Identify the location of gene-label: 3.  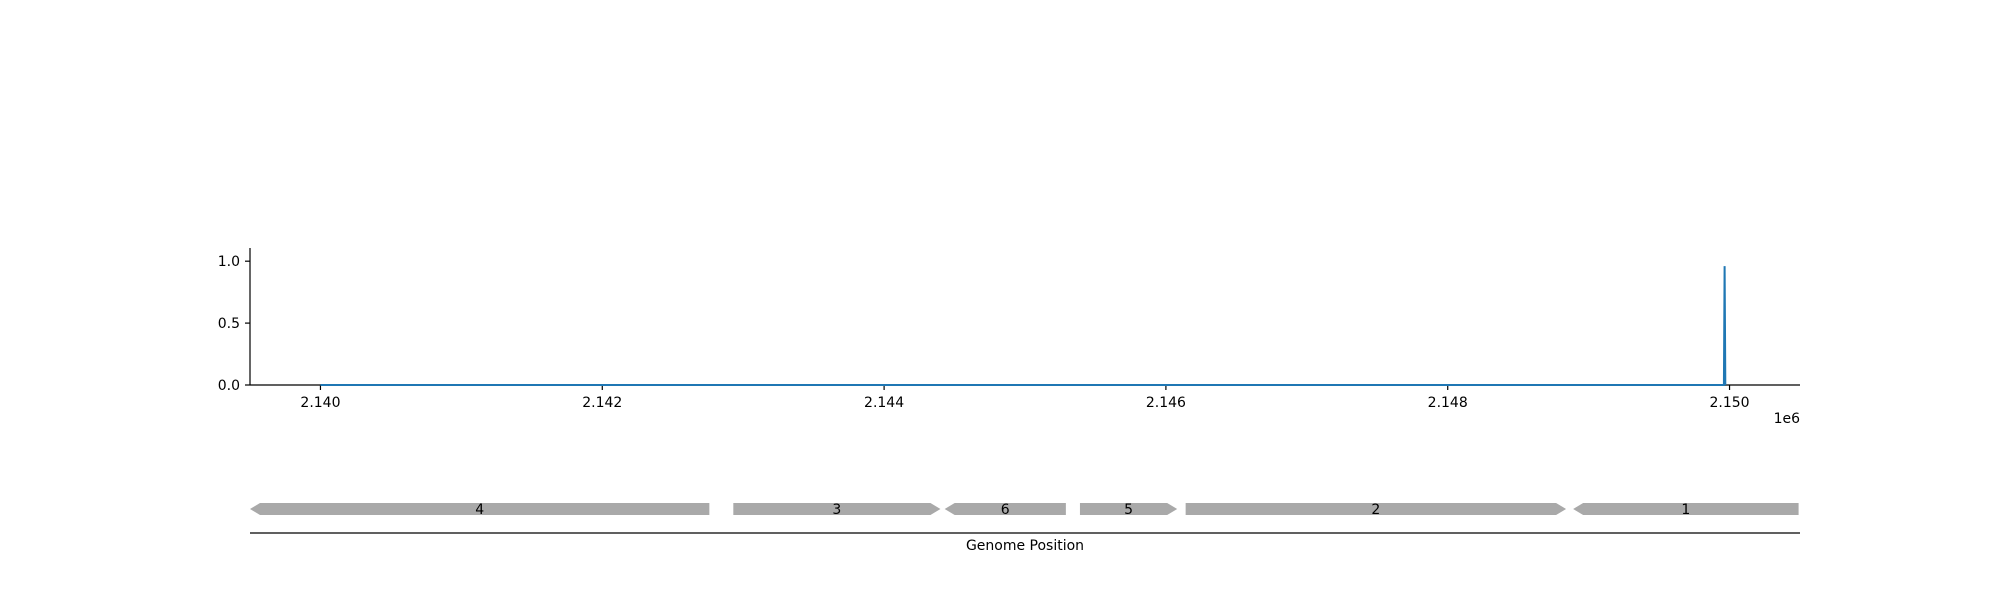
(836, 510).